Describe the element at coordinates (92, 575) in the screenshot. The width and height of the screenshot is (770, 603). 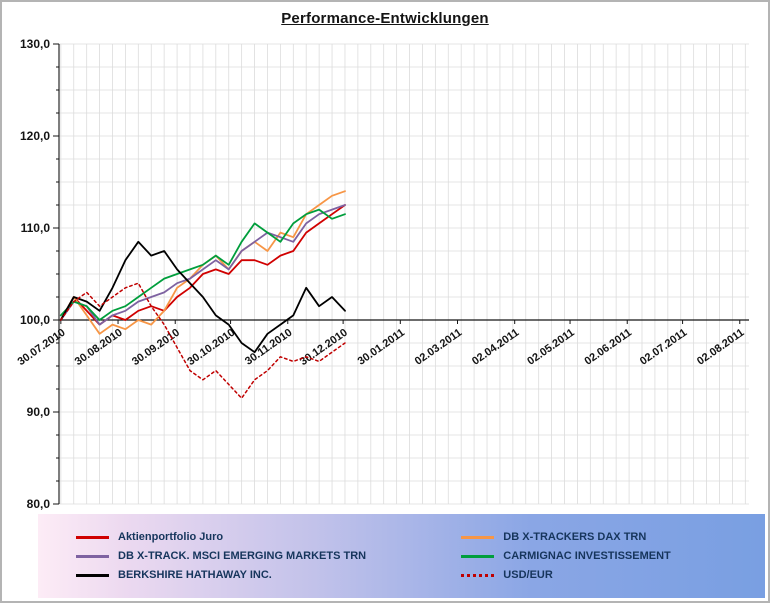
I see `legend-line-sample-berkshire-hathaway-inc` at that location.